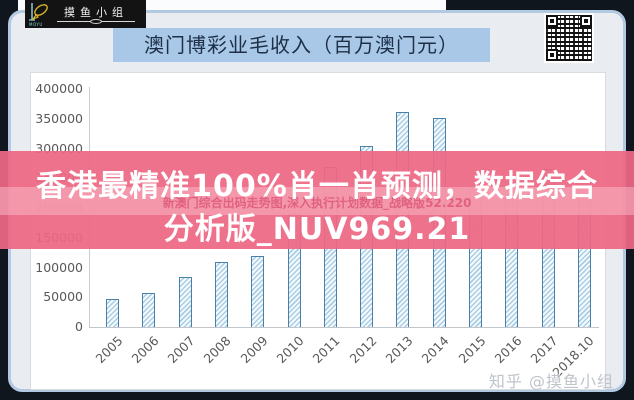 The height and width of the screenshot is (400, 634). What do you see at coordinates (301, 45) in the screenshot?
I see `chart-title-bar: 澳门博彩业毛收入（百万澳门元）` at bounding box center [301, 45].